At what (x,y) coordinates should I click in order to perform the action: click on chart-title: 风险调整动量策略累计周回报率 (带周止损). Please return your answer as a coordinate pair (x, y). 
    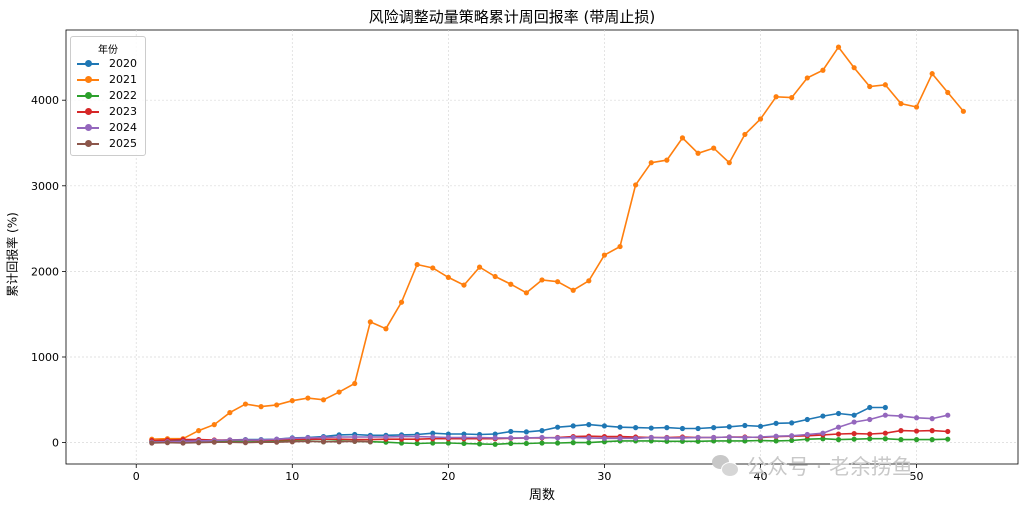
    Looking at the image, I should click on (512, 17).